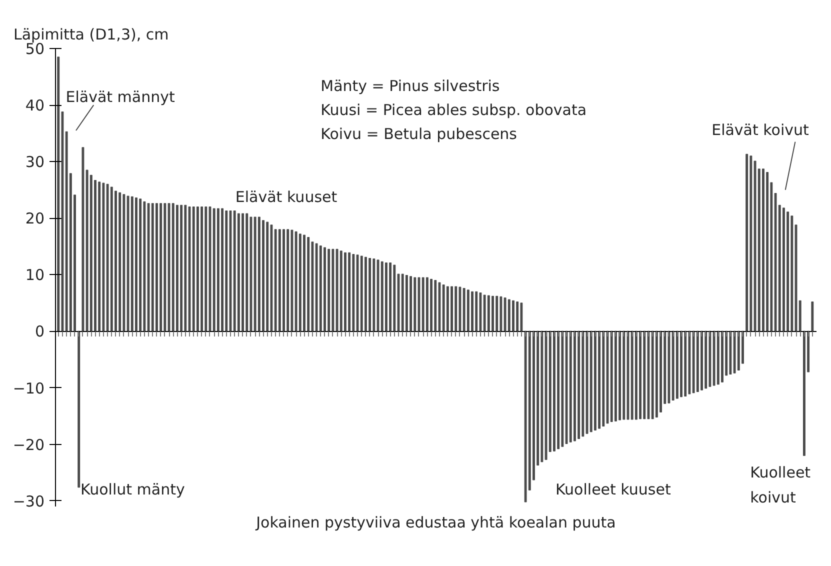  Describe the element at coordinates (780, 485) in the screenshot. I see `annotation: Kuolleet koivut` at that location.